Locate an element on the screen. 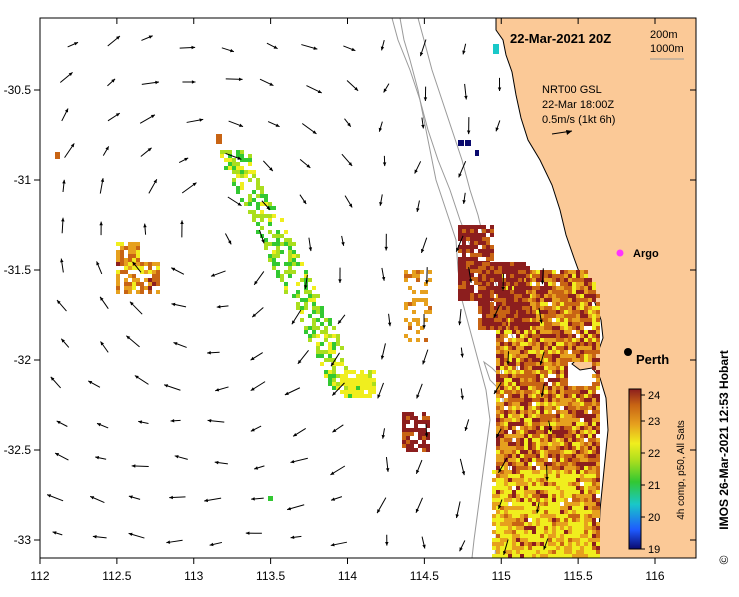 Image resolution: width=739 pixels, height=597 pixels. colorbar is located at coordinates (635, 469).